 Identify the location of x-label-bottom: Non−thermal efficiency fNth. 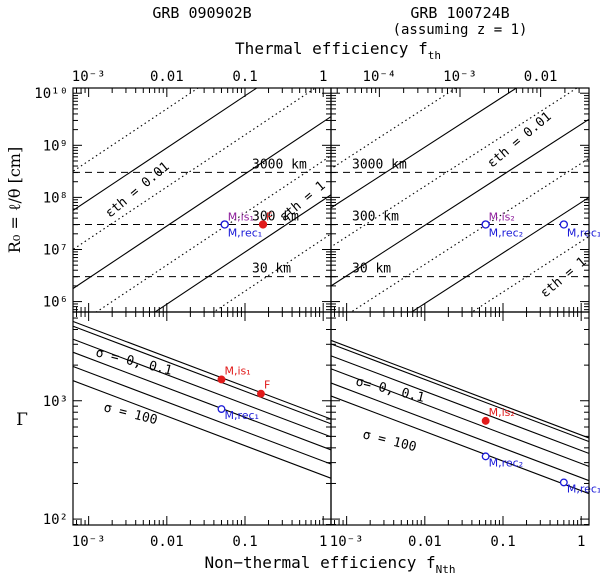
(329, 564).